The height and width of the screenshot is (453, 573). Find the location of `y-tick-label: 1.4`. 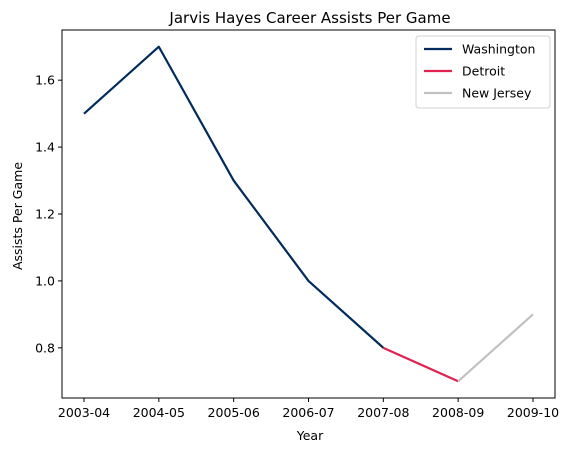

y-tick-label: 1.4 is located at coordinates (45, 147).